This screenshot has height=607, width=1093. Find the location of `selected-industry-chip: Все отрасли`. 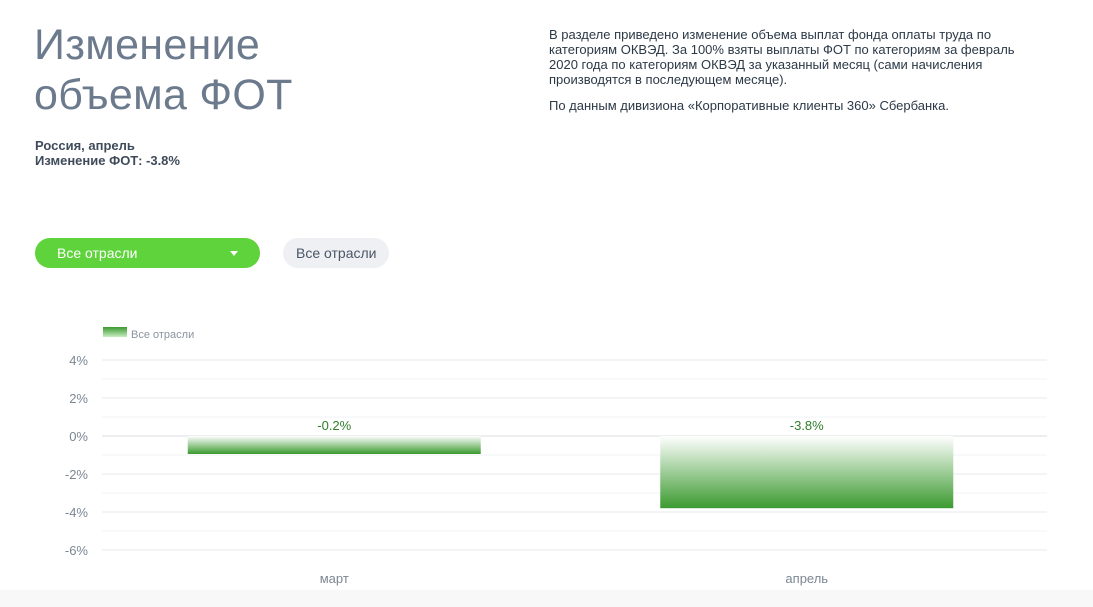

selected-industry-chip: Все отрасли is located at coordinates (336, 253).